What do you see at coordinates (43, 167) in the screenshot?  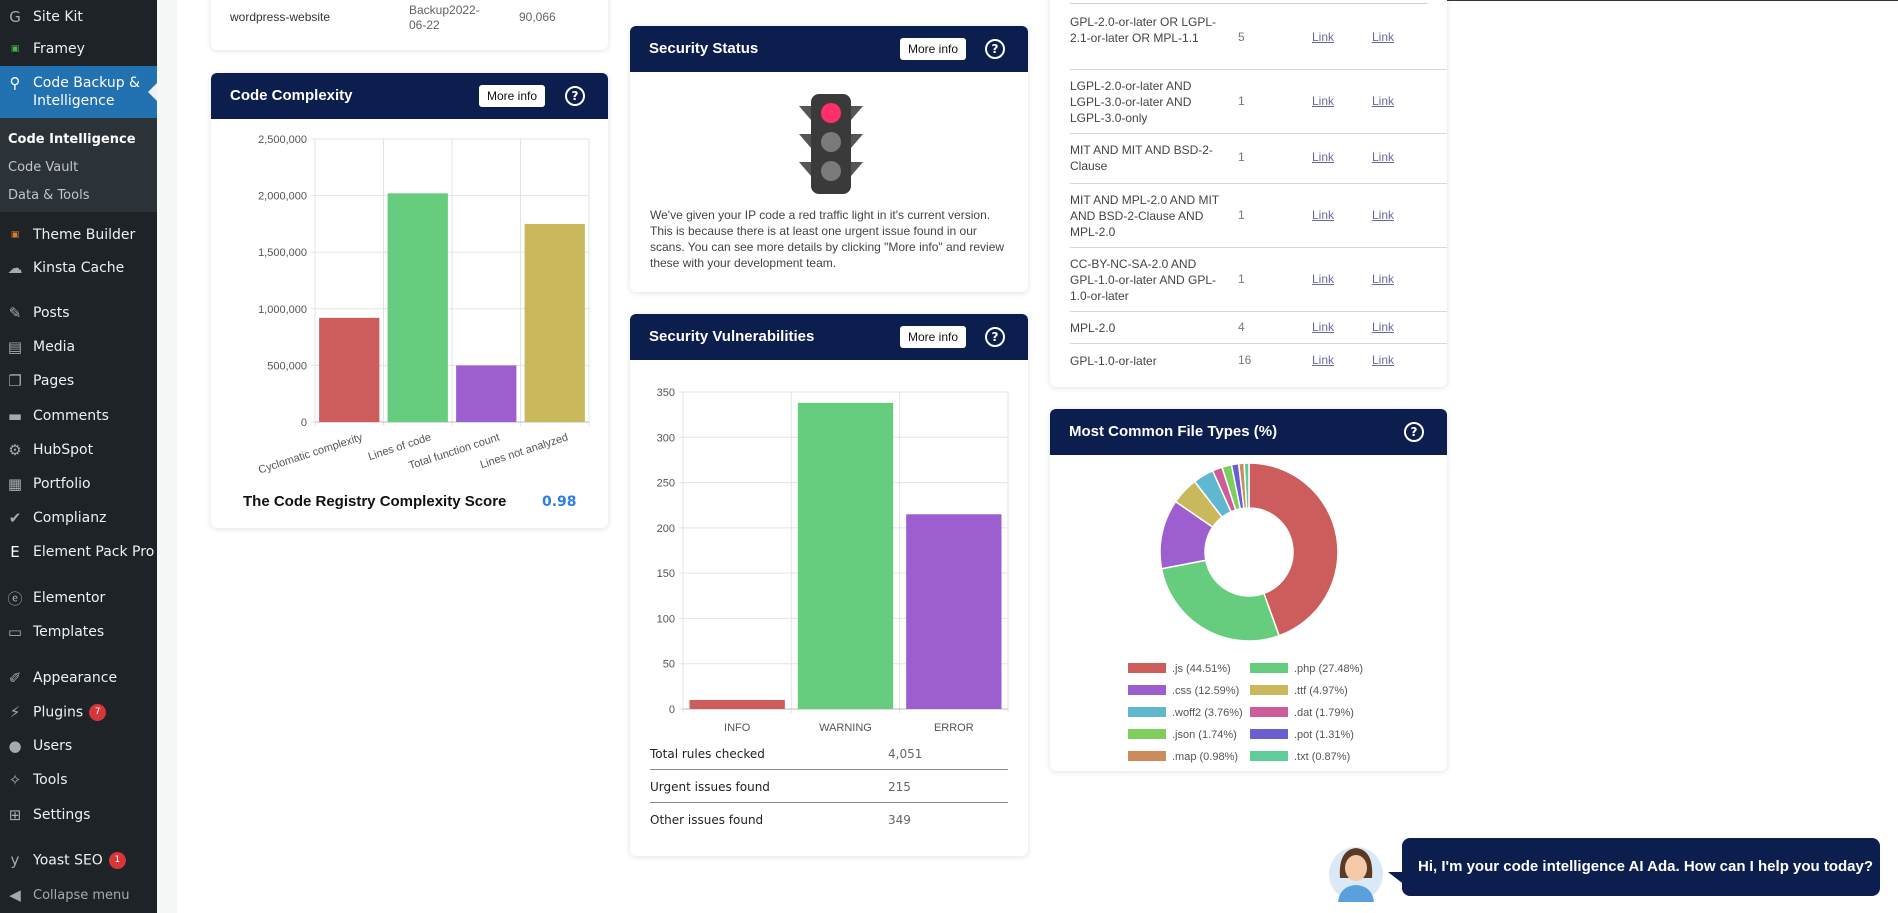 I see `submenu-code-vault: Code Vault` at bounding box center [43, 167].